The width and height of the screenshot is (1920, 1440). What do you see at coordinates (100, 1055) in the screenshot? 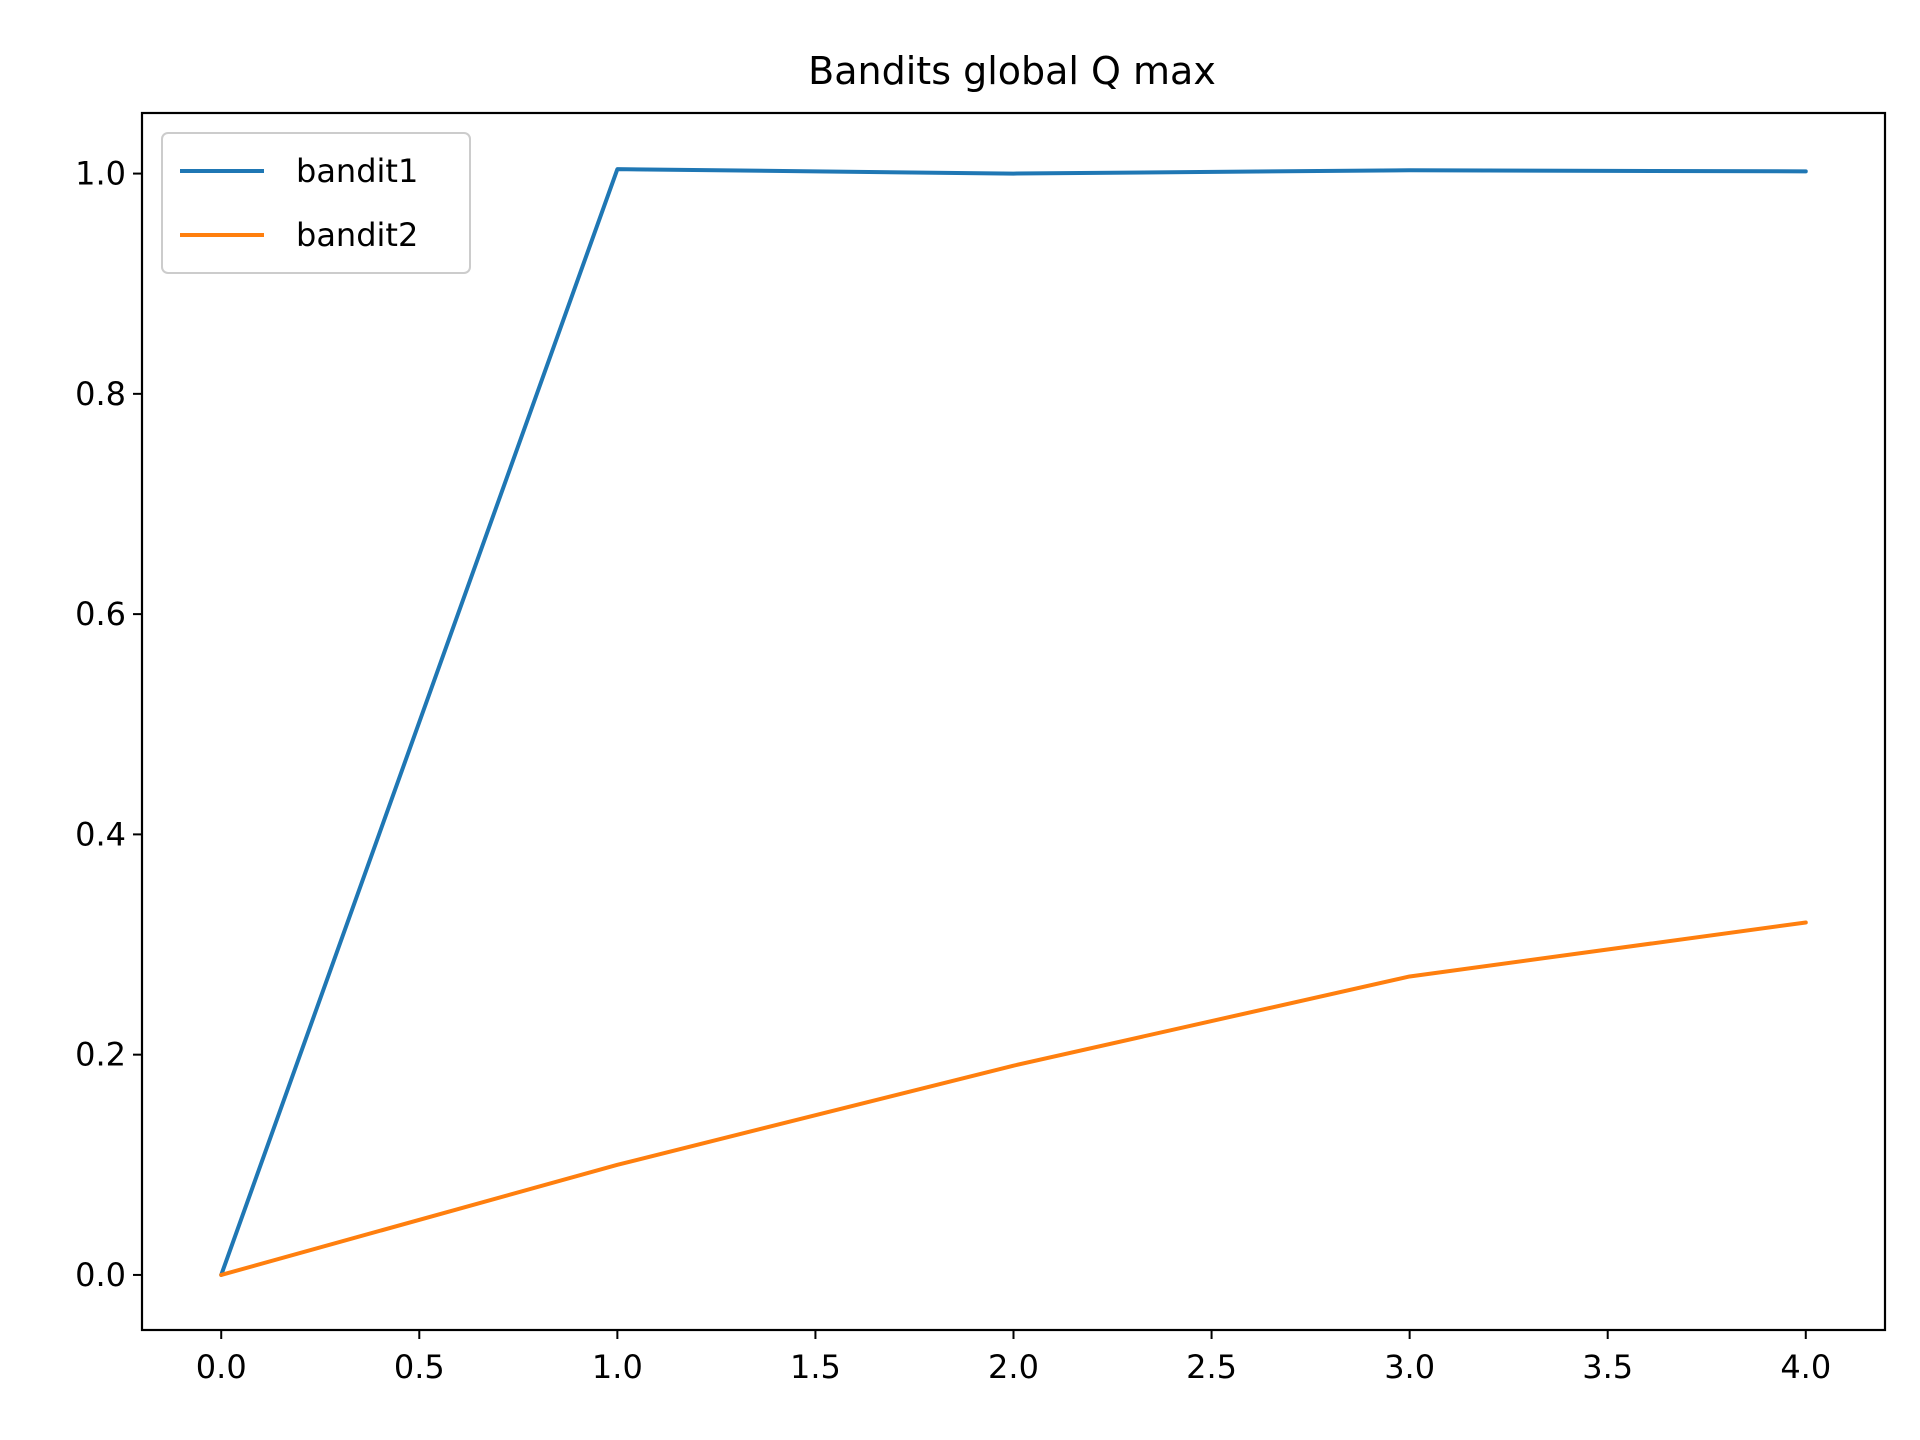
I see `y-tick-label: 0.2` at bounding box center [100, 1055].